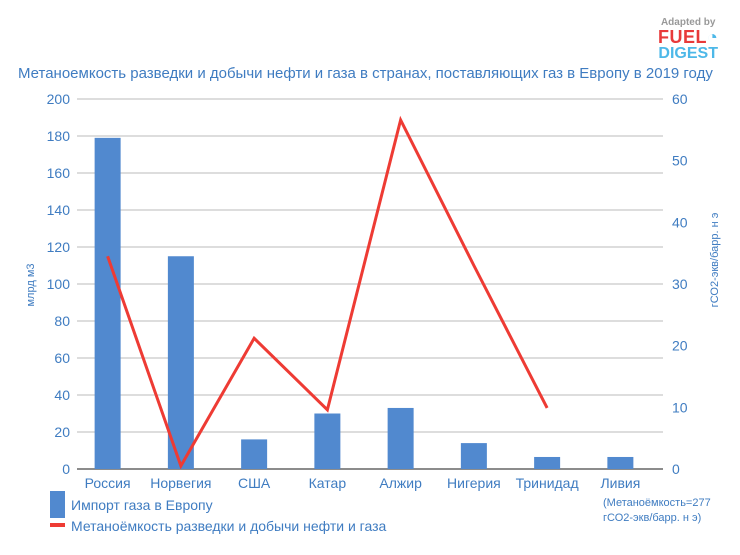 Image resolution: width=740 pixels, height=555 pixels. What do you see at coordinates (59, 136) in the screenshot?
I see `y-tick-label: 180` at bounding box center [59, 136].